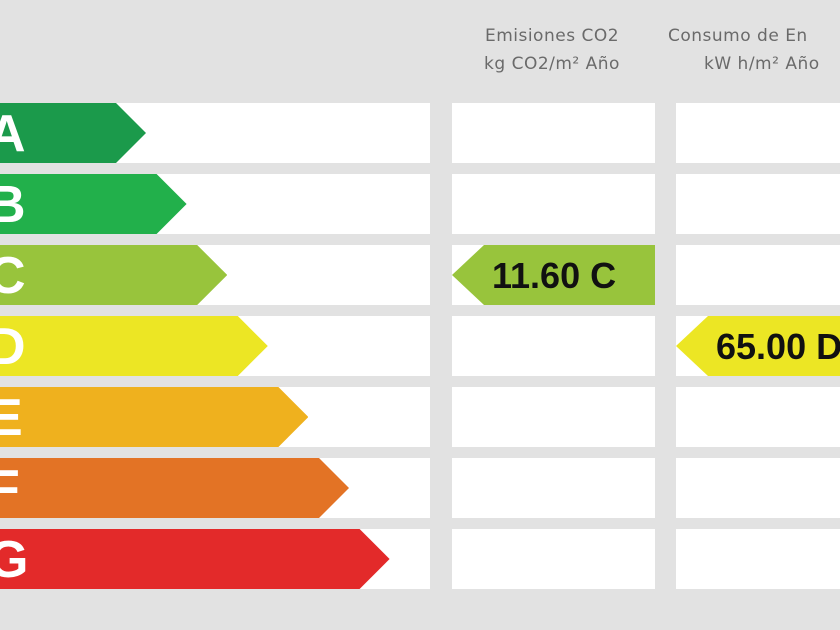 This screenshot has height=630, width=840. I want to click on rating-band-d: D, so click(134, 346).